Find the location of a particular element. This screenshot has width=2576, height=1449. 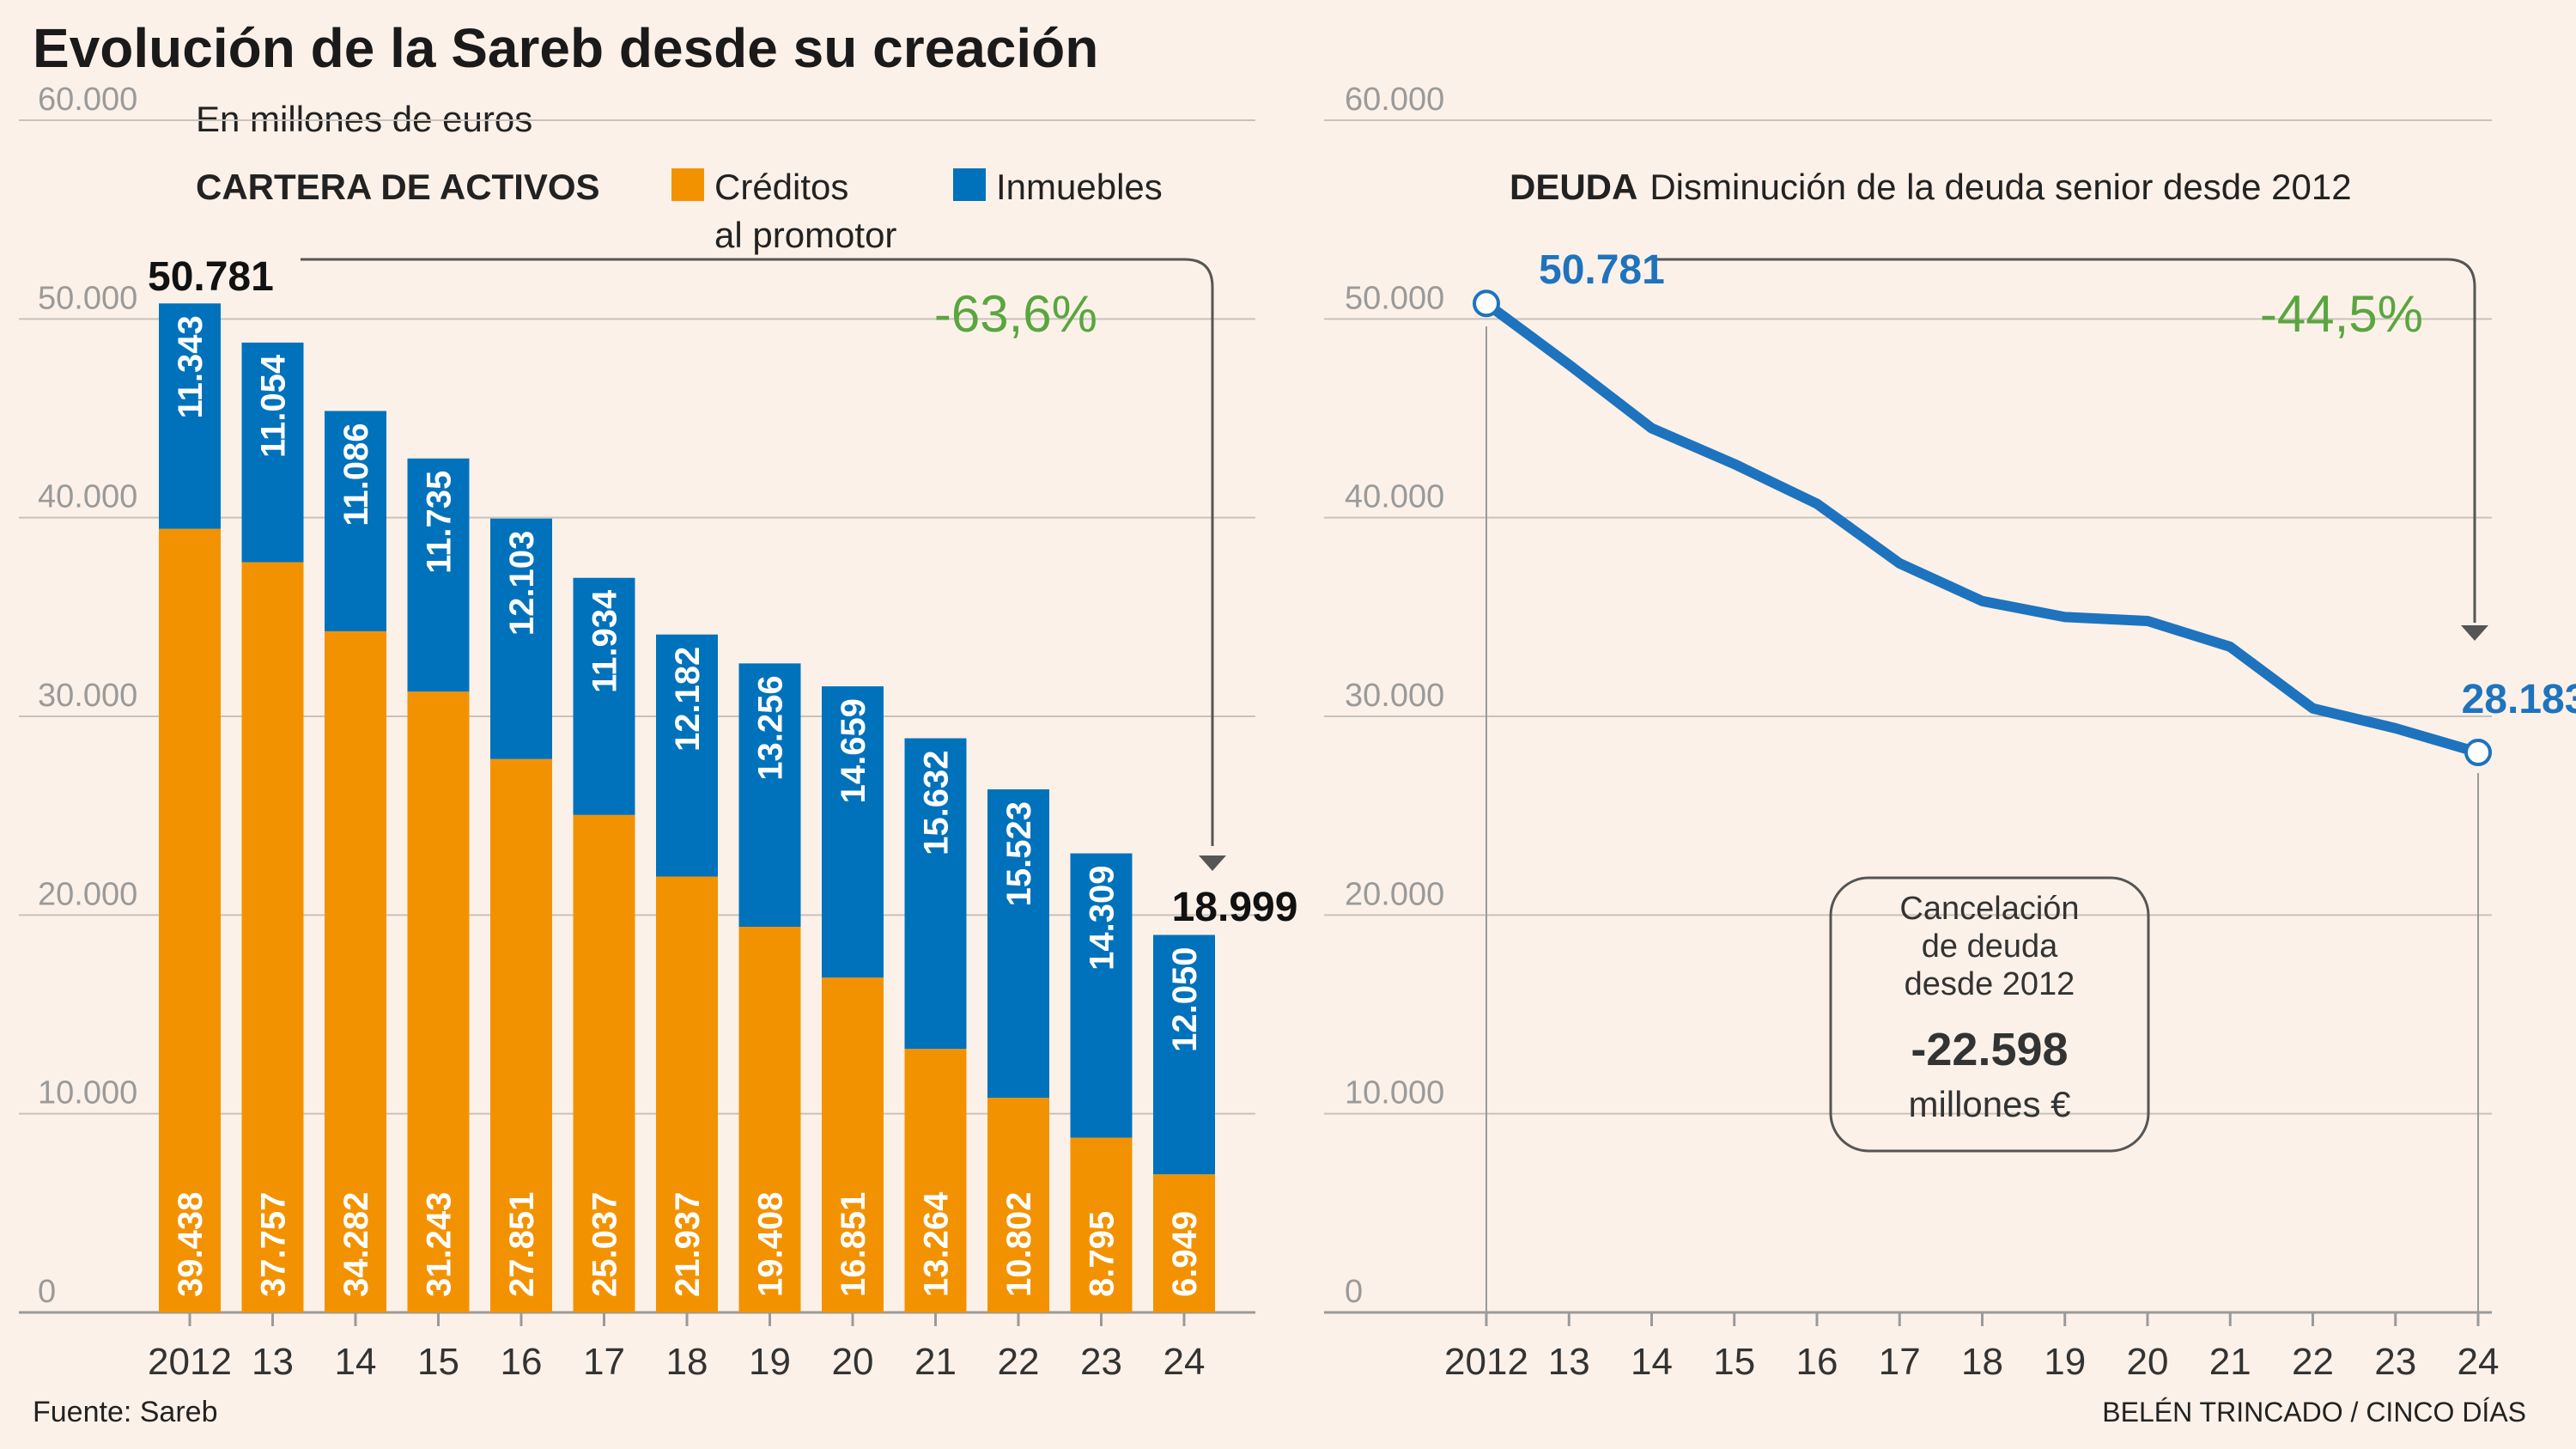

right-pct-change: -44,5% is located at coordinates (2341, 314).